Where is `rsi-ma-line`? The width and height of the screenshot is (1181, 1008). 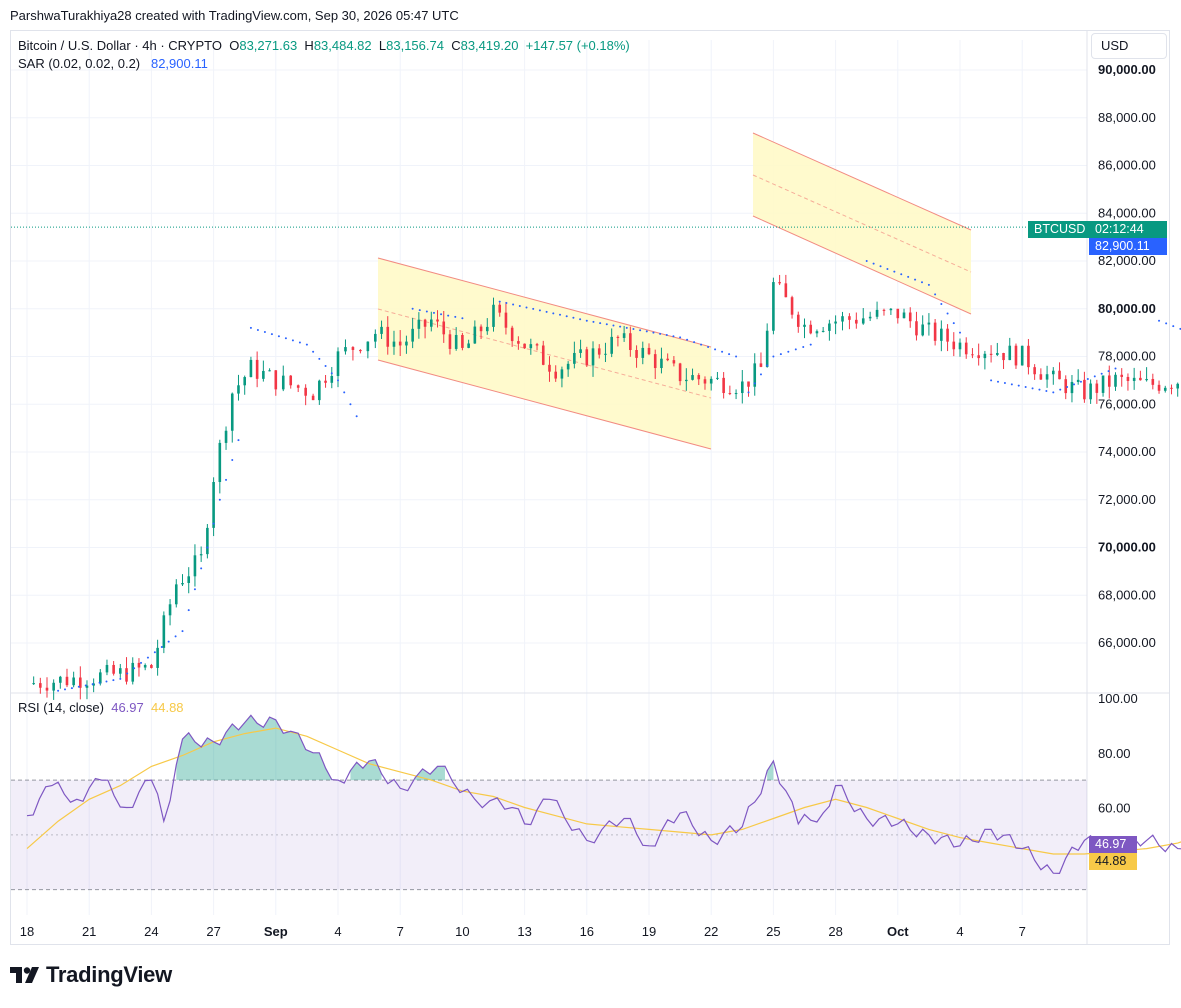
rsi-ma-line is located at coordinates (603, 791).